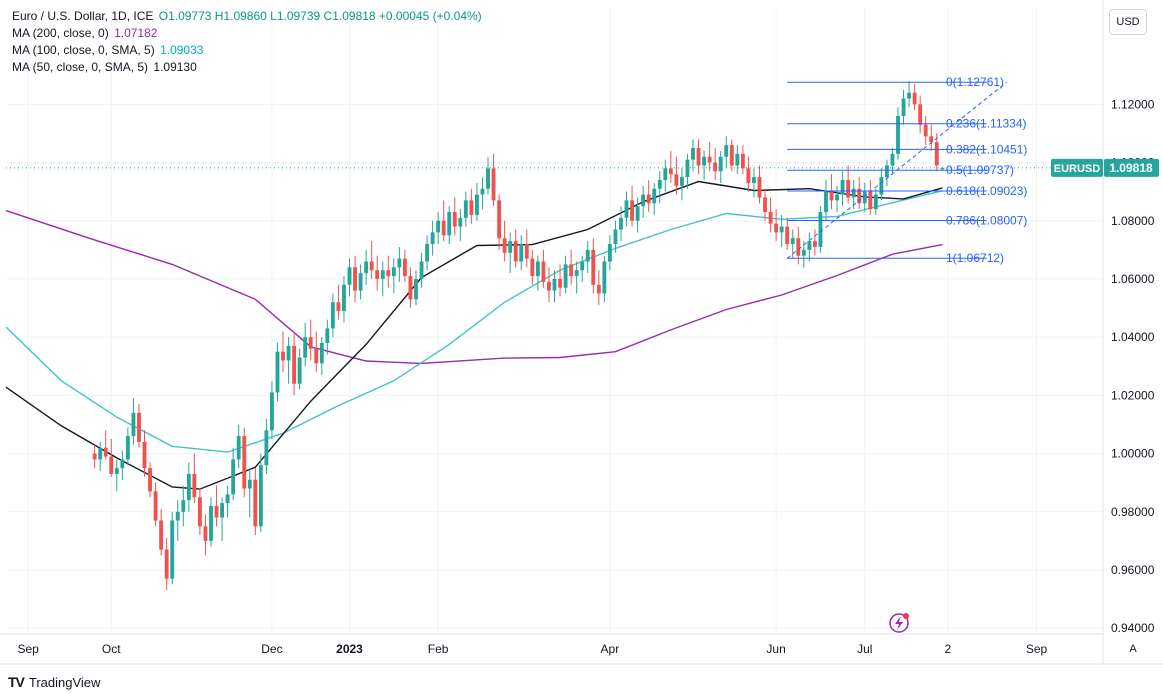 This screenshot has height=694, width=1163. I want to click on x-tick-label: 2, so click(948, 649).